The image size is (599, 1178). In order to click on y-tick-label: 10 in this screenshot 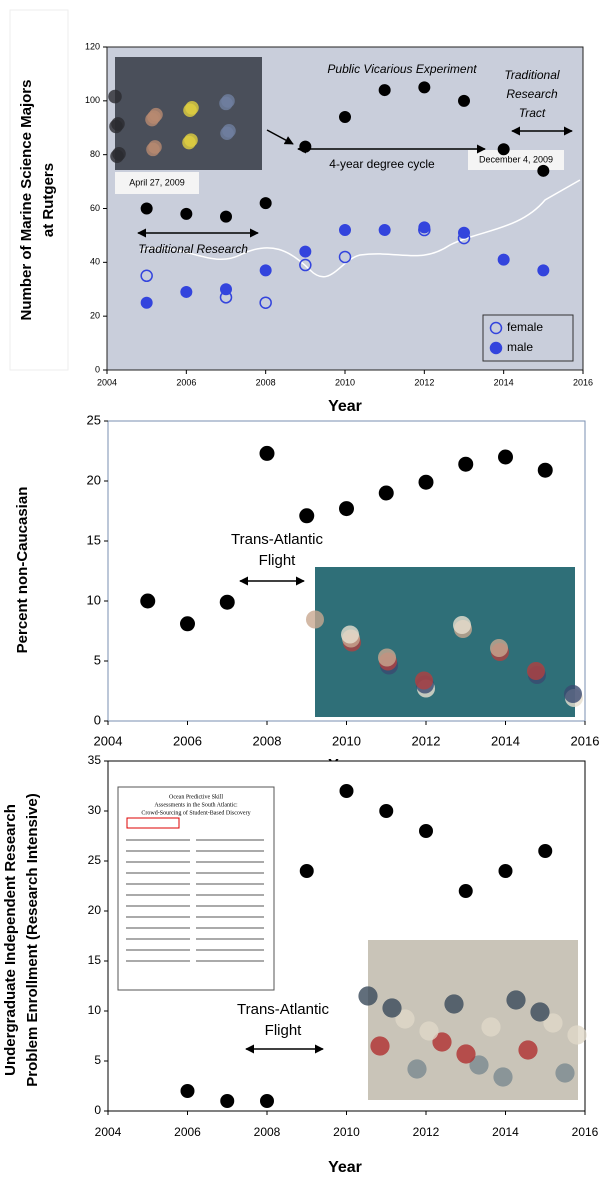, I will do `click(95, 1010)`.